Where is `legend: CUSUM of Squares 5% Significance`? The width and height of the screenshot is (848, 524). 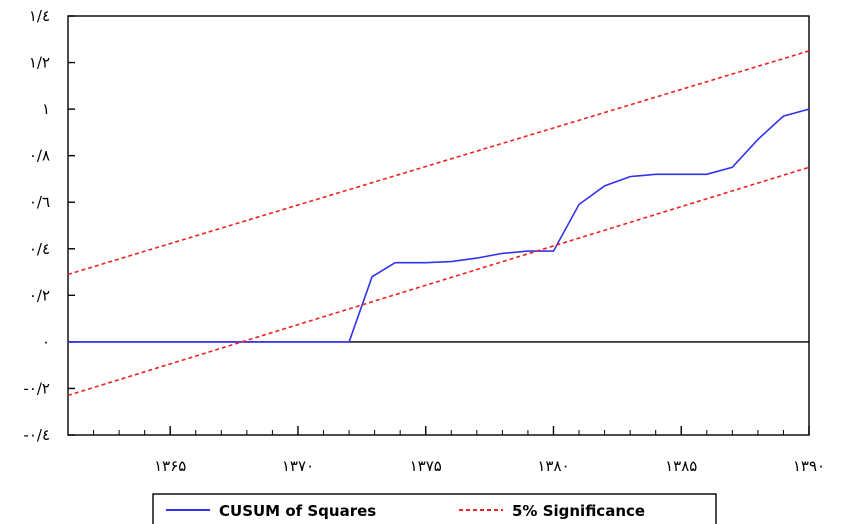 legend: CUSUM of Squares 5% Significance is located at coordinates (434, 508).